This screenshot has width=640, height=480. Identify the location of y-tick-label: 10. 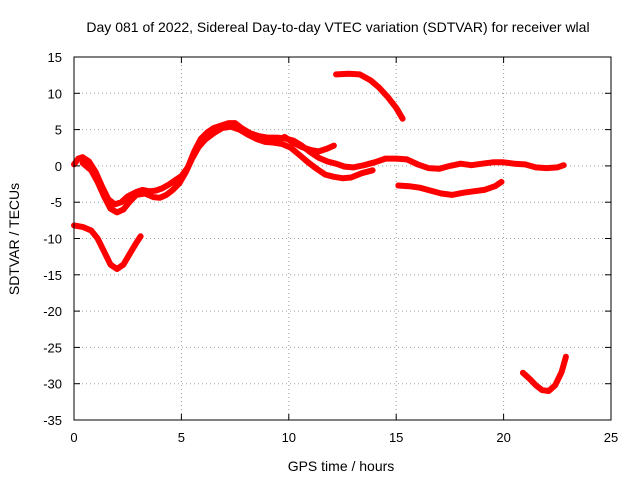
(55, 93).